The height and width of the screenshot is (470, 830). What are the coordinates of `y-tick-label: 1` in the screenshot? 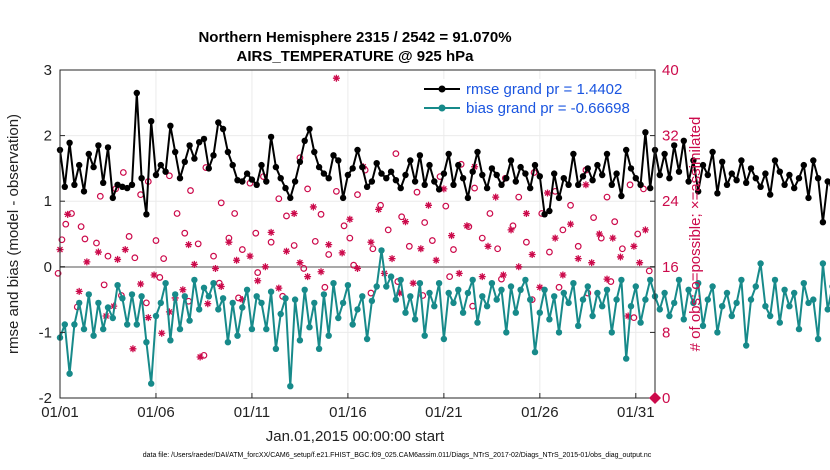 It's located at (48, 201).